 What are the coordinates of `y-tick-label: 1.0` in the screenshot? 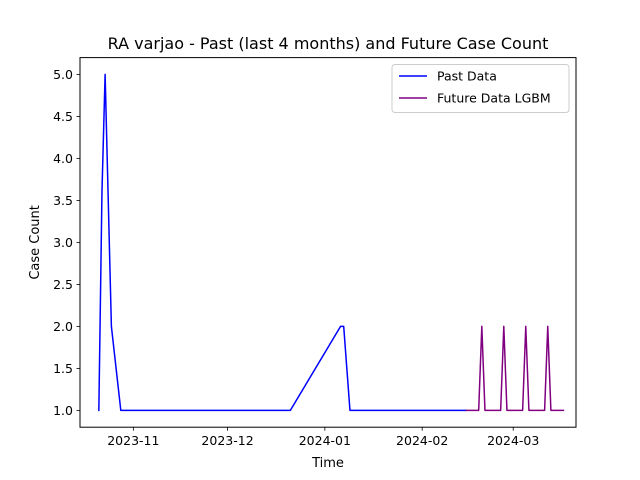 It's located at (63, 410).